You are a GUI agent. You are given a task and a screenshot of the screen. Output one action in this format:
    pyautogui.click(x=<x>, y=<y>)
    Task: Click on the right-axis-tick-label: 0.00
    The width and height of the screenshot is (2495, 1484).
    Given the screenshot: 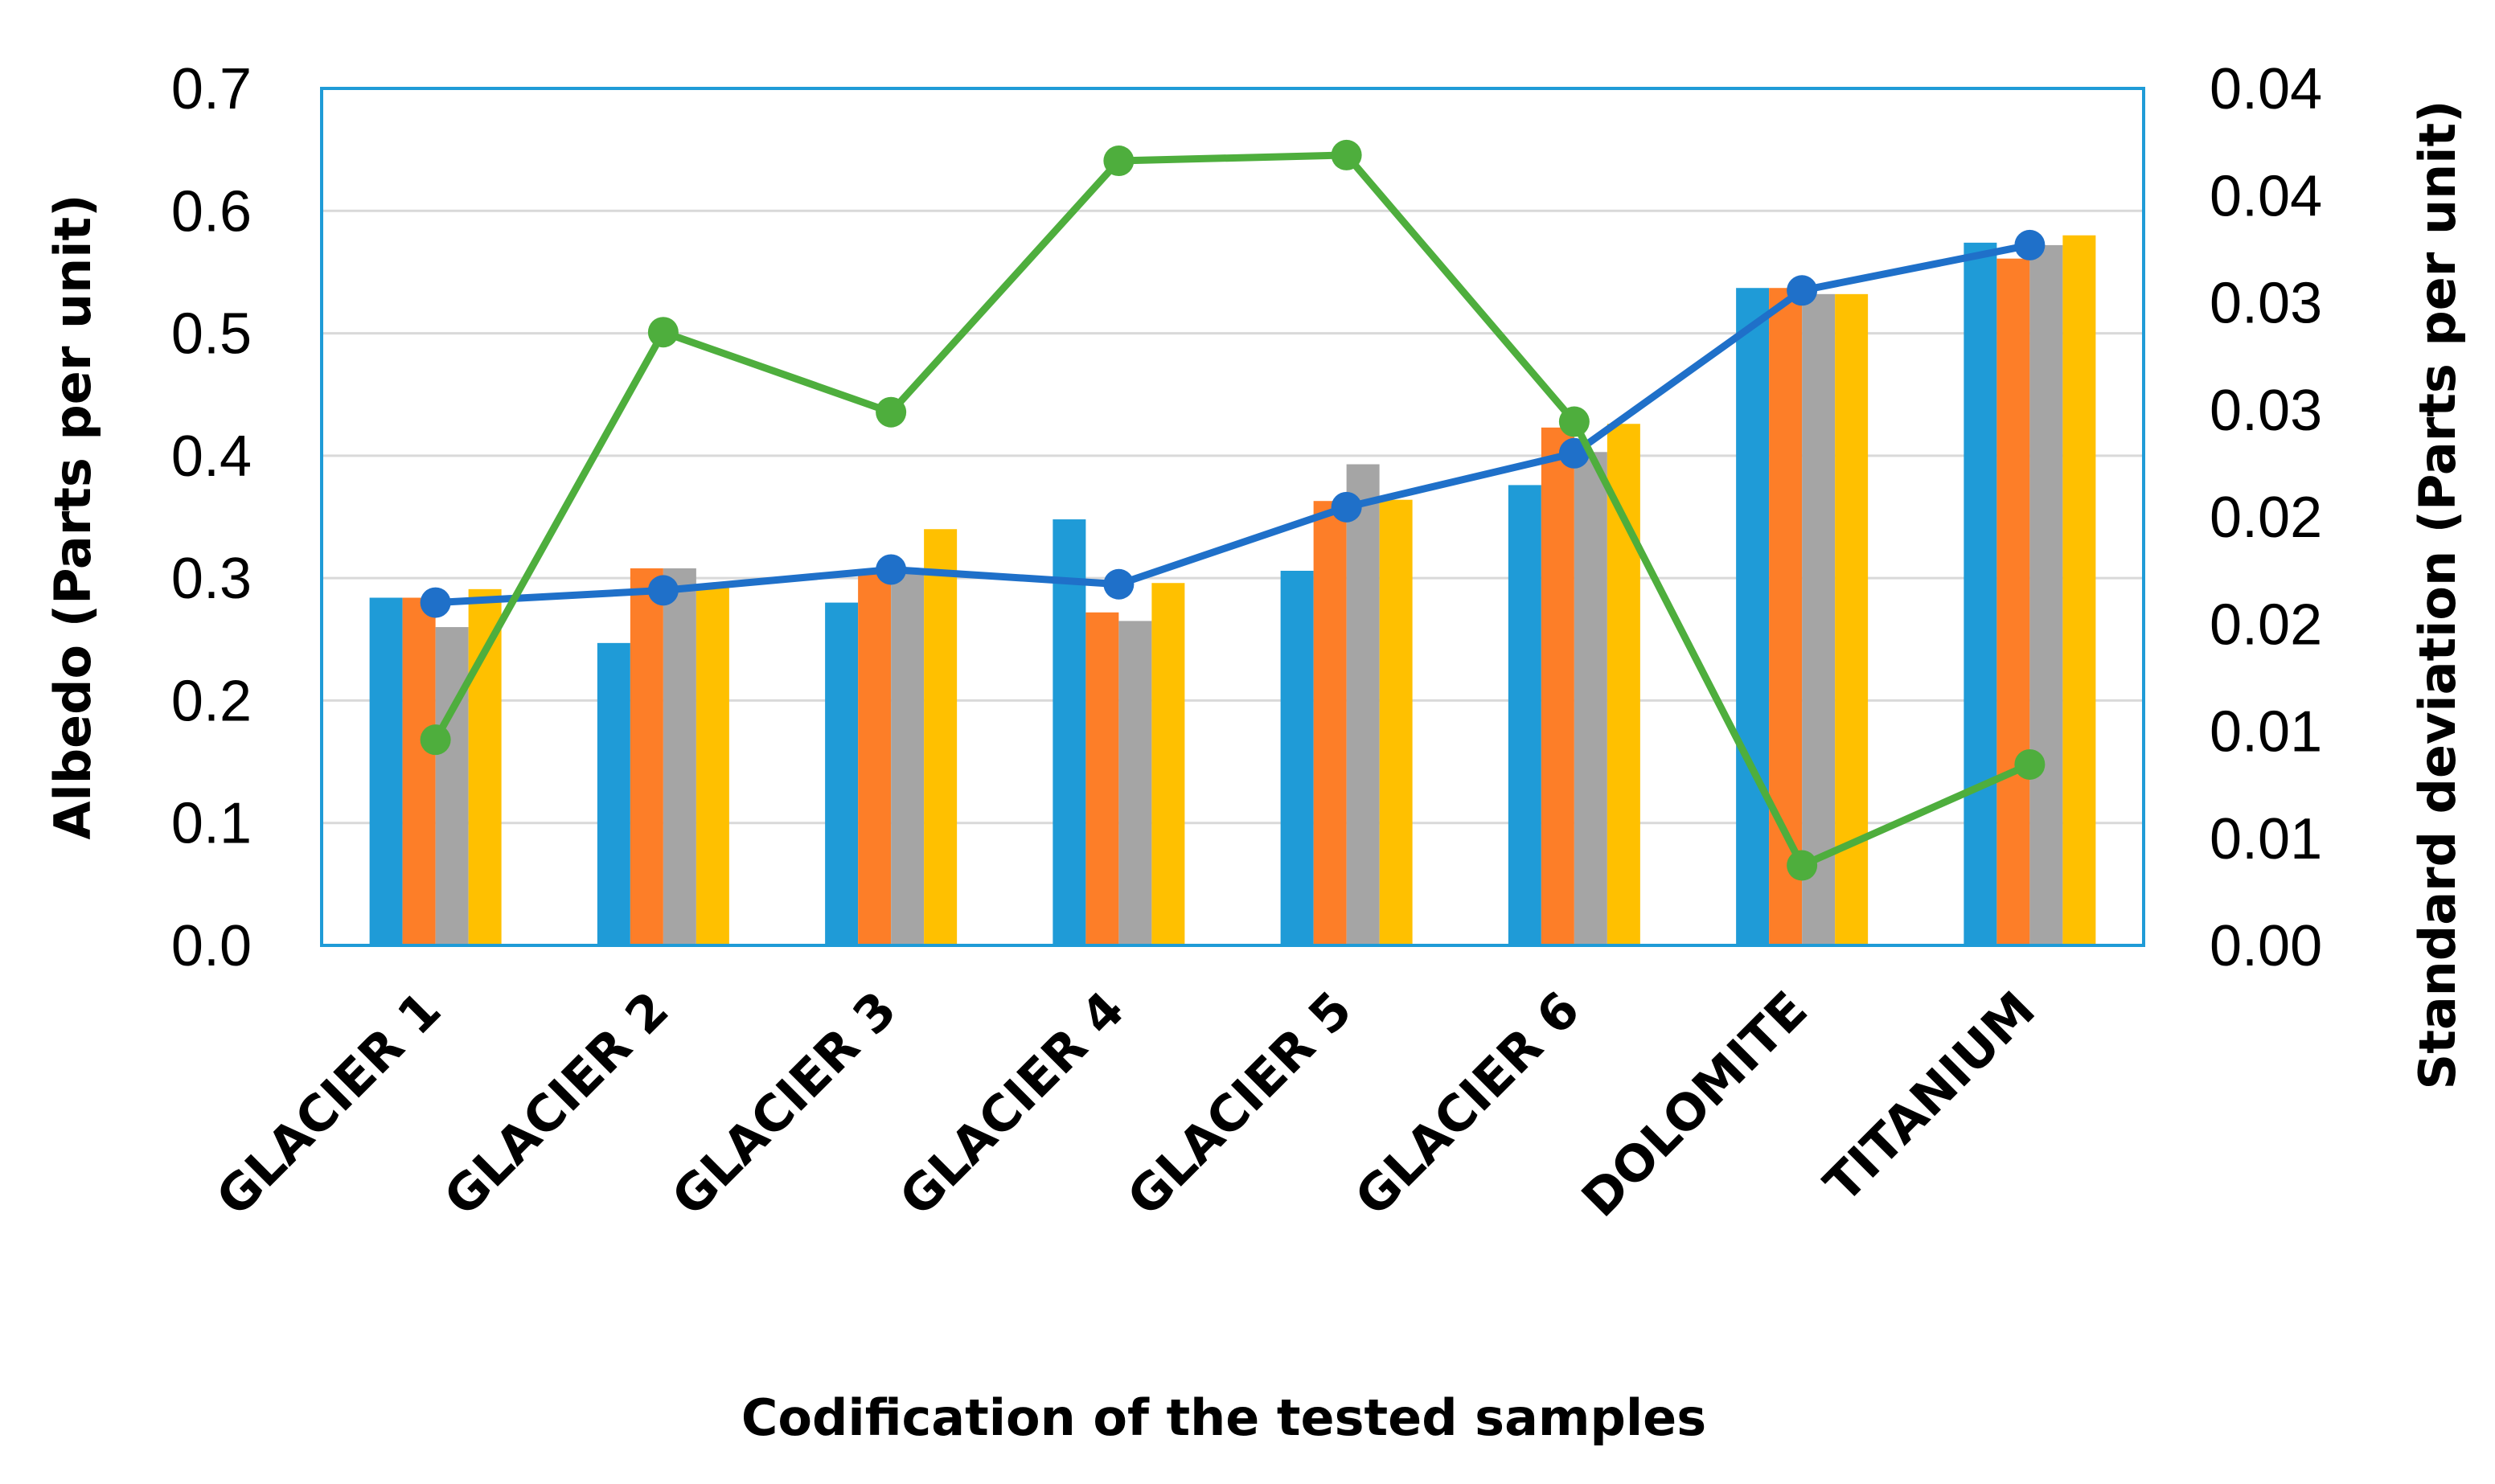 What is the action you would take?
    pyautogui.click(x=2266, y=946)
    